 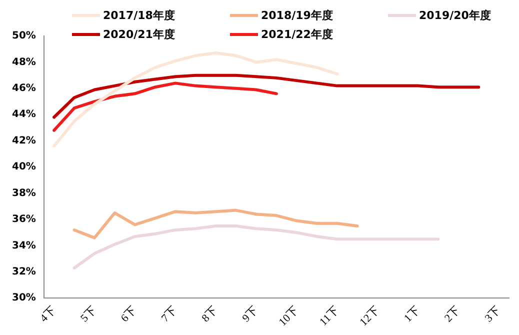 I want to click on legend-label: 2021/22年度, so click(x=297, y=34).